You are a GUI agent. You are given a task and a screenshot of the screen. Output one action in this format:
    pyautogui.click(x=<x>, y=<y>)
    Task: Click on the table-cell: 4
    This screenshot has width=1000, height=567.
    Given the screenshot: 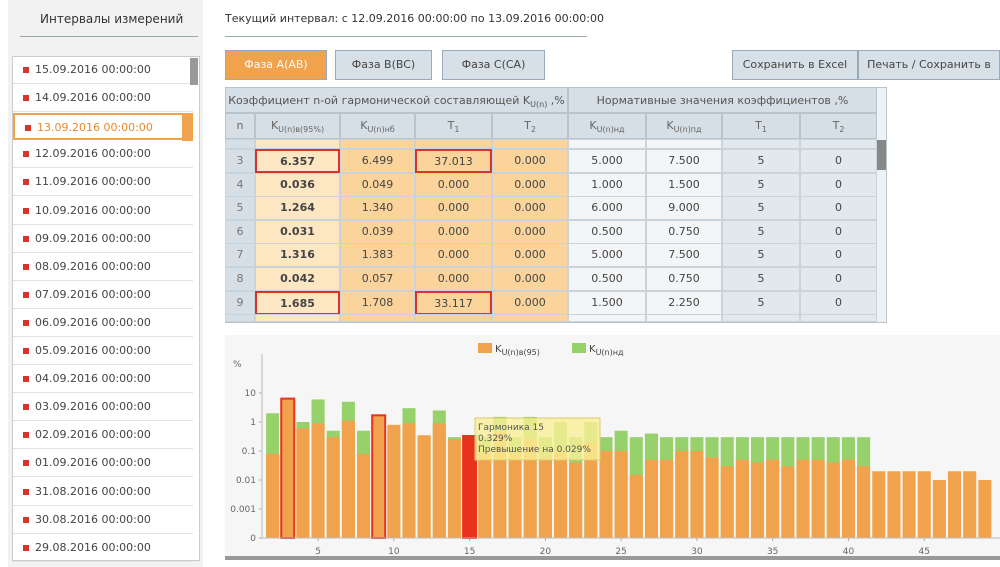 What is the action you would take?
    pyautogui.click(x=240, y=184)
    